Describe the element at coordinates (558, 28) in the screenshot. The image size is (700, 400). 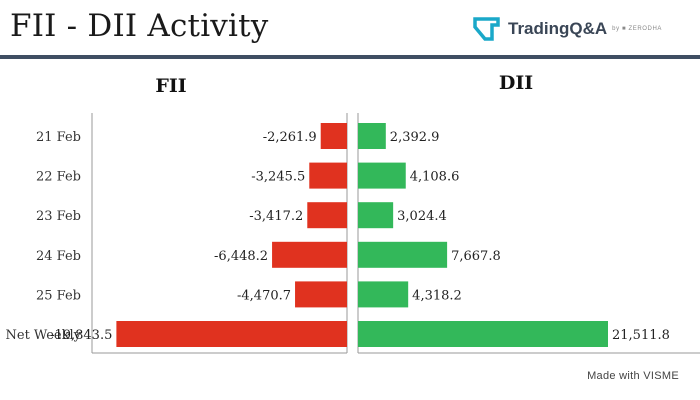
I see `brand-name: TradingQ&A` at that location.